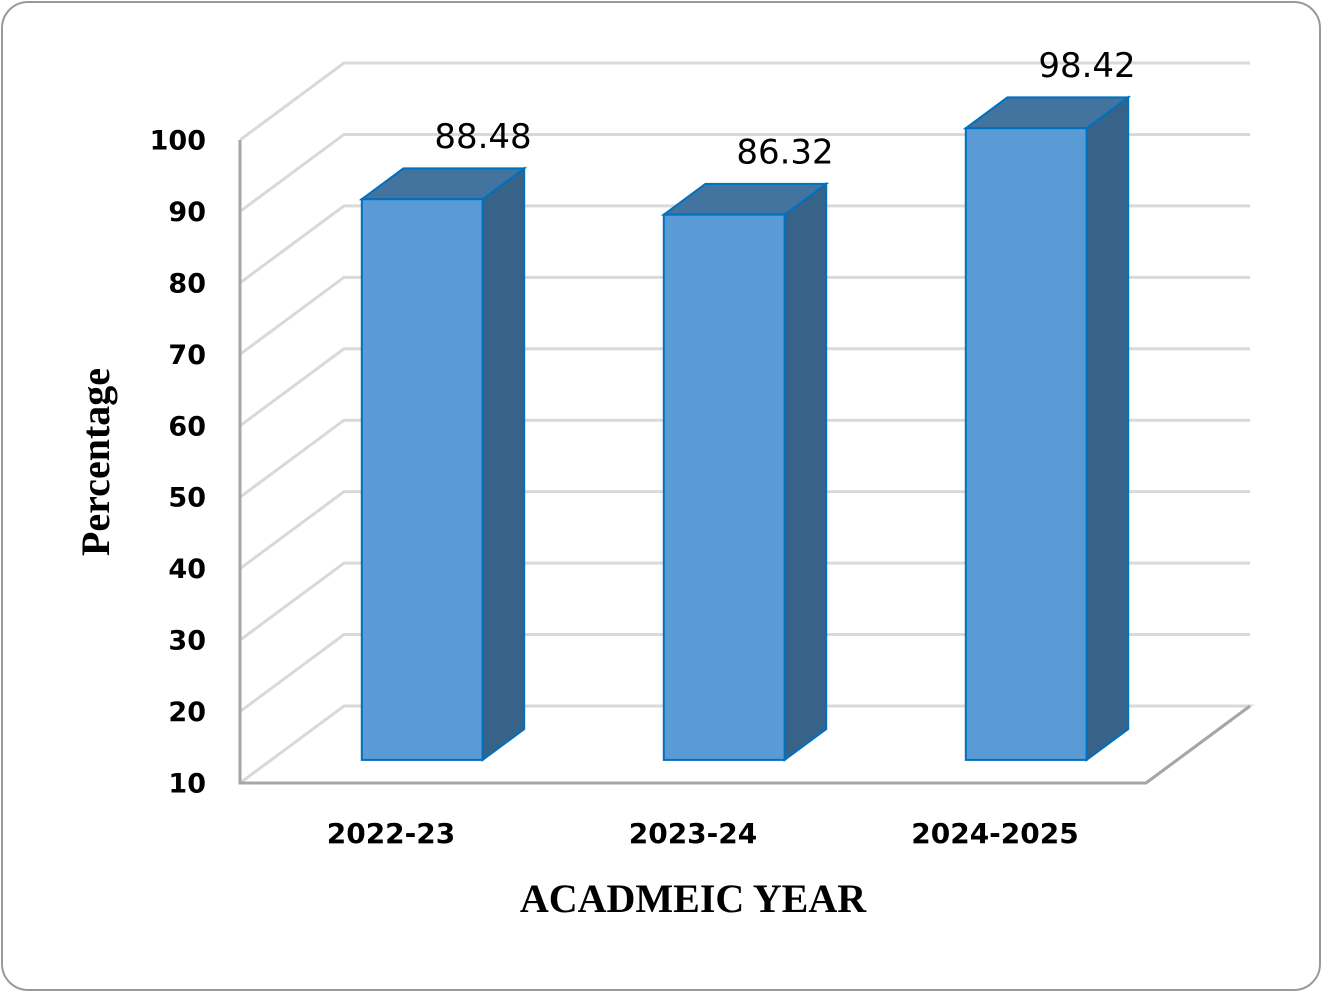 Image resolution: width=1322 pixels, height=992 pixels. I want to click on y-tick-label: 80, so click(187, 283).